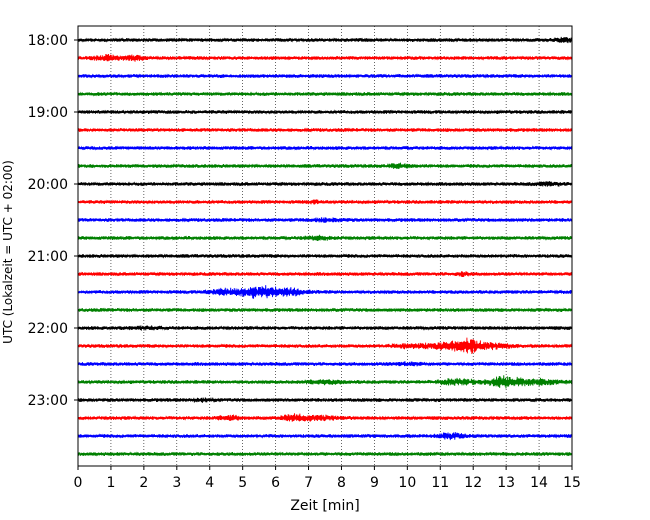 The height and width of the screenshot is (520, 650). Describe the element at coordinates (110, 483) in the screenshot. I see `x-tick-label: 1` at that location.